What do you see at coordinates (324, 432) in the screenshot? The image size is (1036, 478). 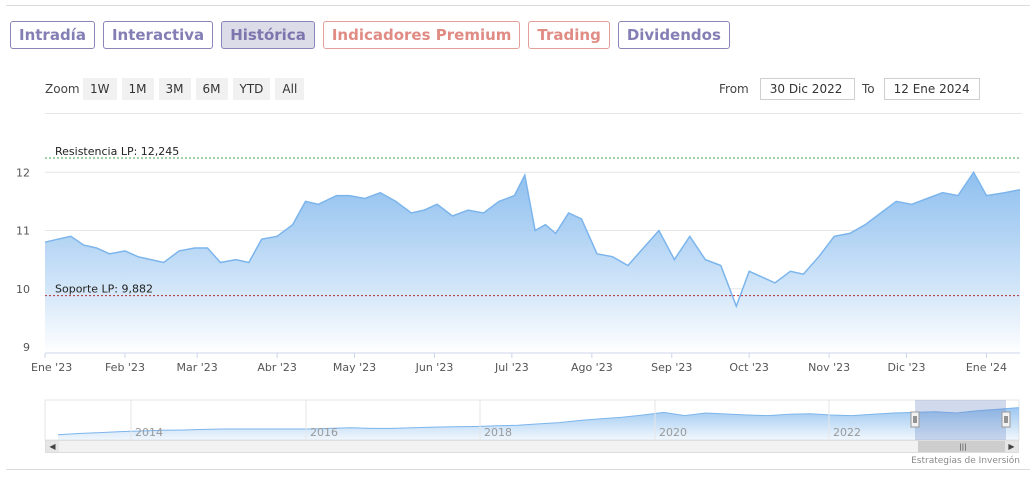 I see `navigator-tick-label: 2016` at bounding box center [324, 432].